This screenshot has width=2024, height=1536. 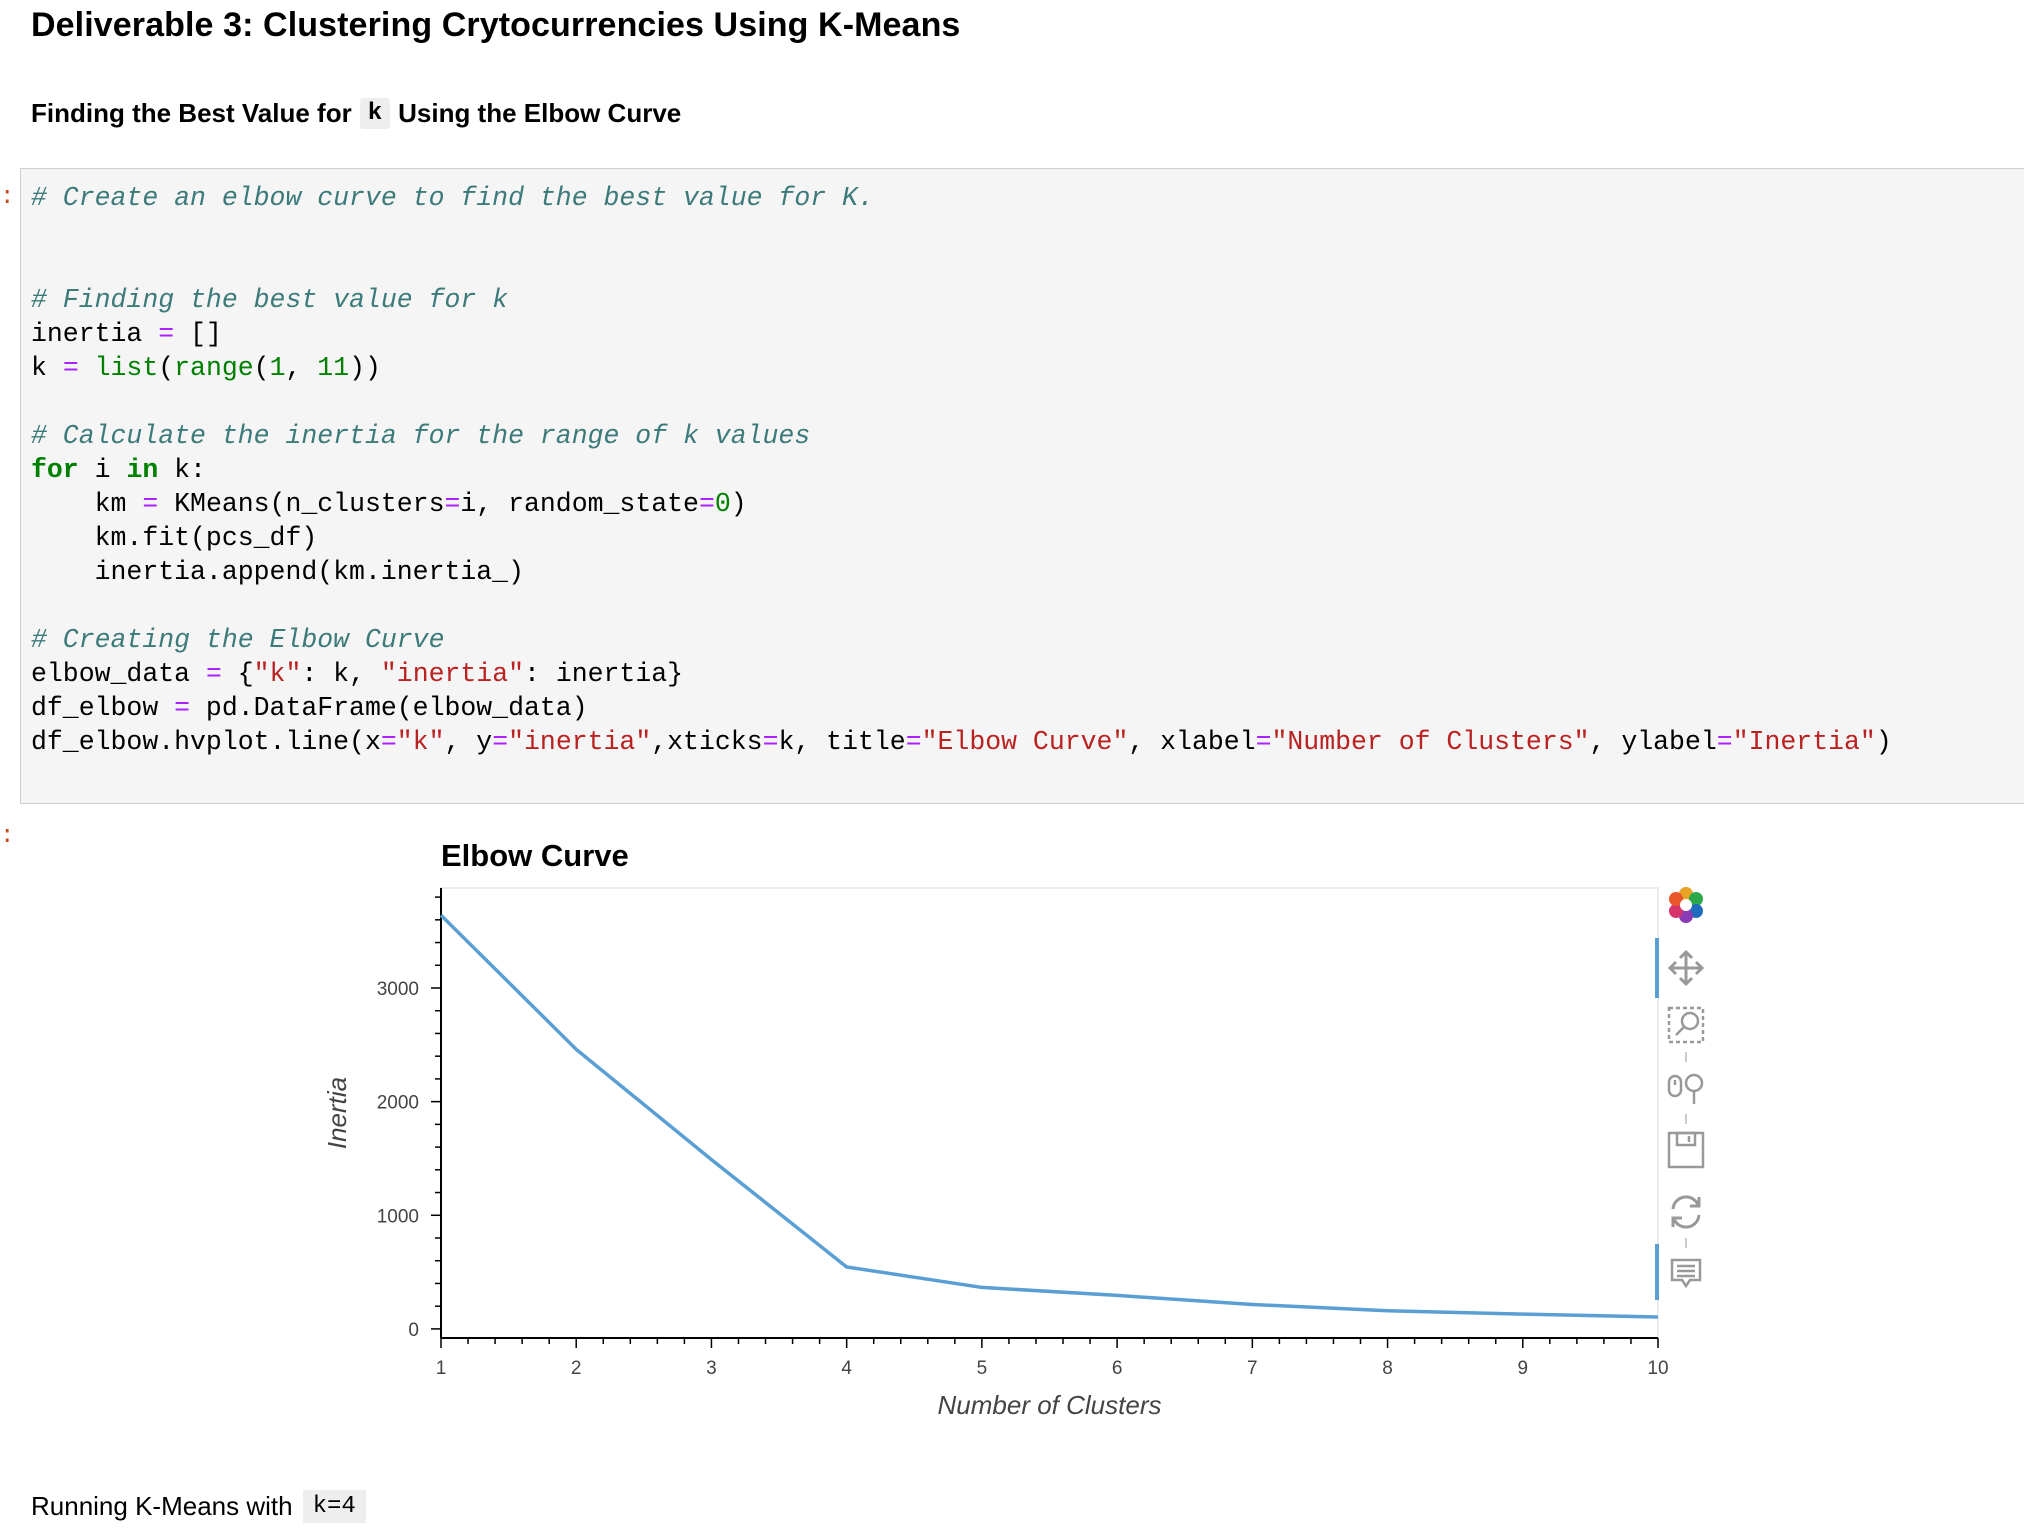 What do you see at coordinates (540, 113) in the screenshot?
I see `section-heading-text-after: Using the Elbow Curve` at bounding box center [540, 113].